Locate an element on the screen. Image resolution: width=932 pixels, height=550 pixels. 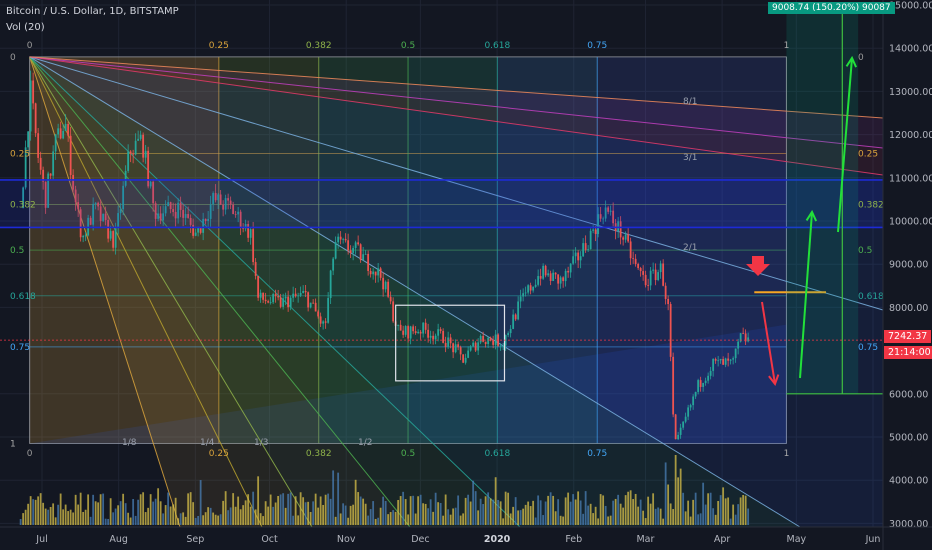
channel-fill is located at coordinates (441, 203).